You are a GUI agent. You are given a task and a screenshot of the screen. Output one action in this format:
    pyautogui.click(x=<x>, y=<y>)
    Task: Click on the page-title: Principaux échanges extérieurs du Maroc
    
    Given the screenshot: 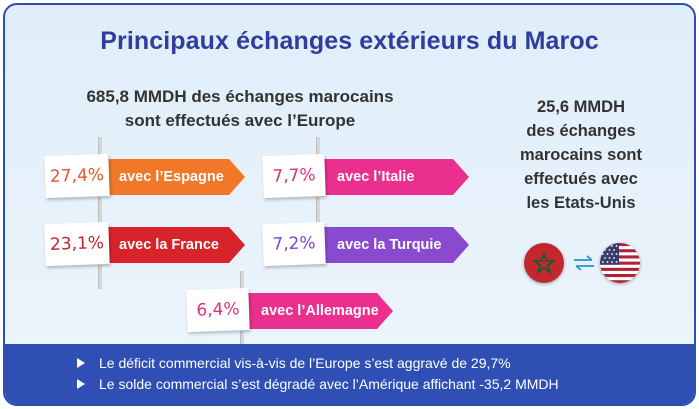 What is the action you would take?
    pyautogui.click(x=349, y=41)
    